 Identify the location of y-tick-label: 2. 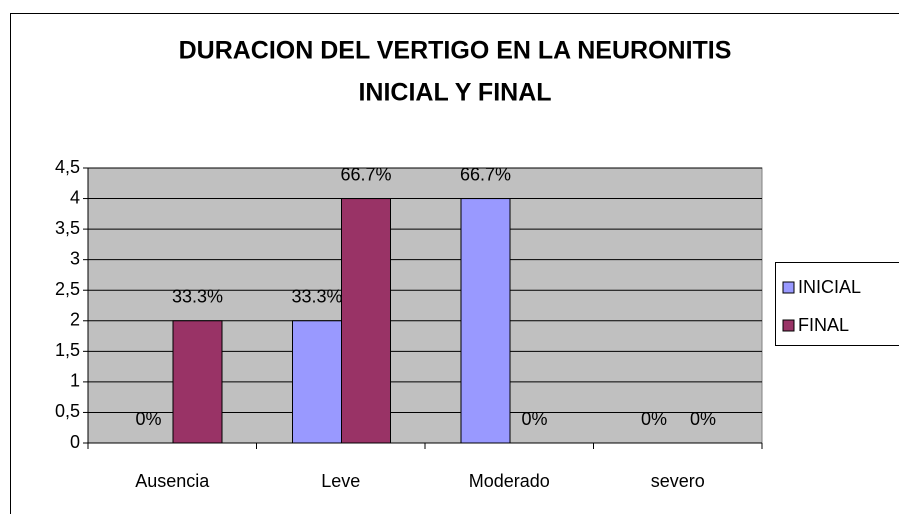
(75, 320).